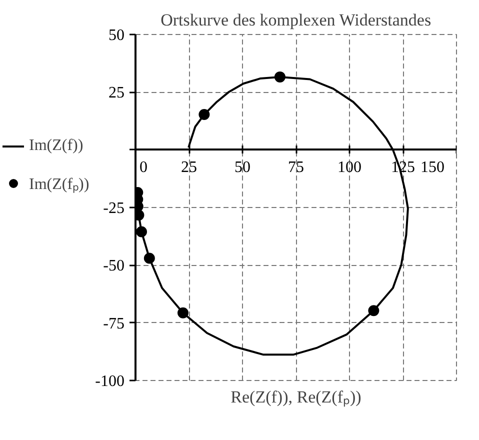  What do you see at coordinates (59, 184) in the screenshot?
I see `legend-label: Im(Z(fₚ))` at bounding box center [59, 184].